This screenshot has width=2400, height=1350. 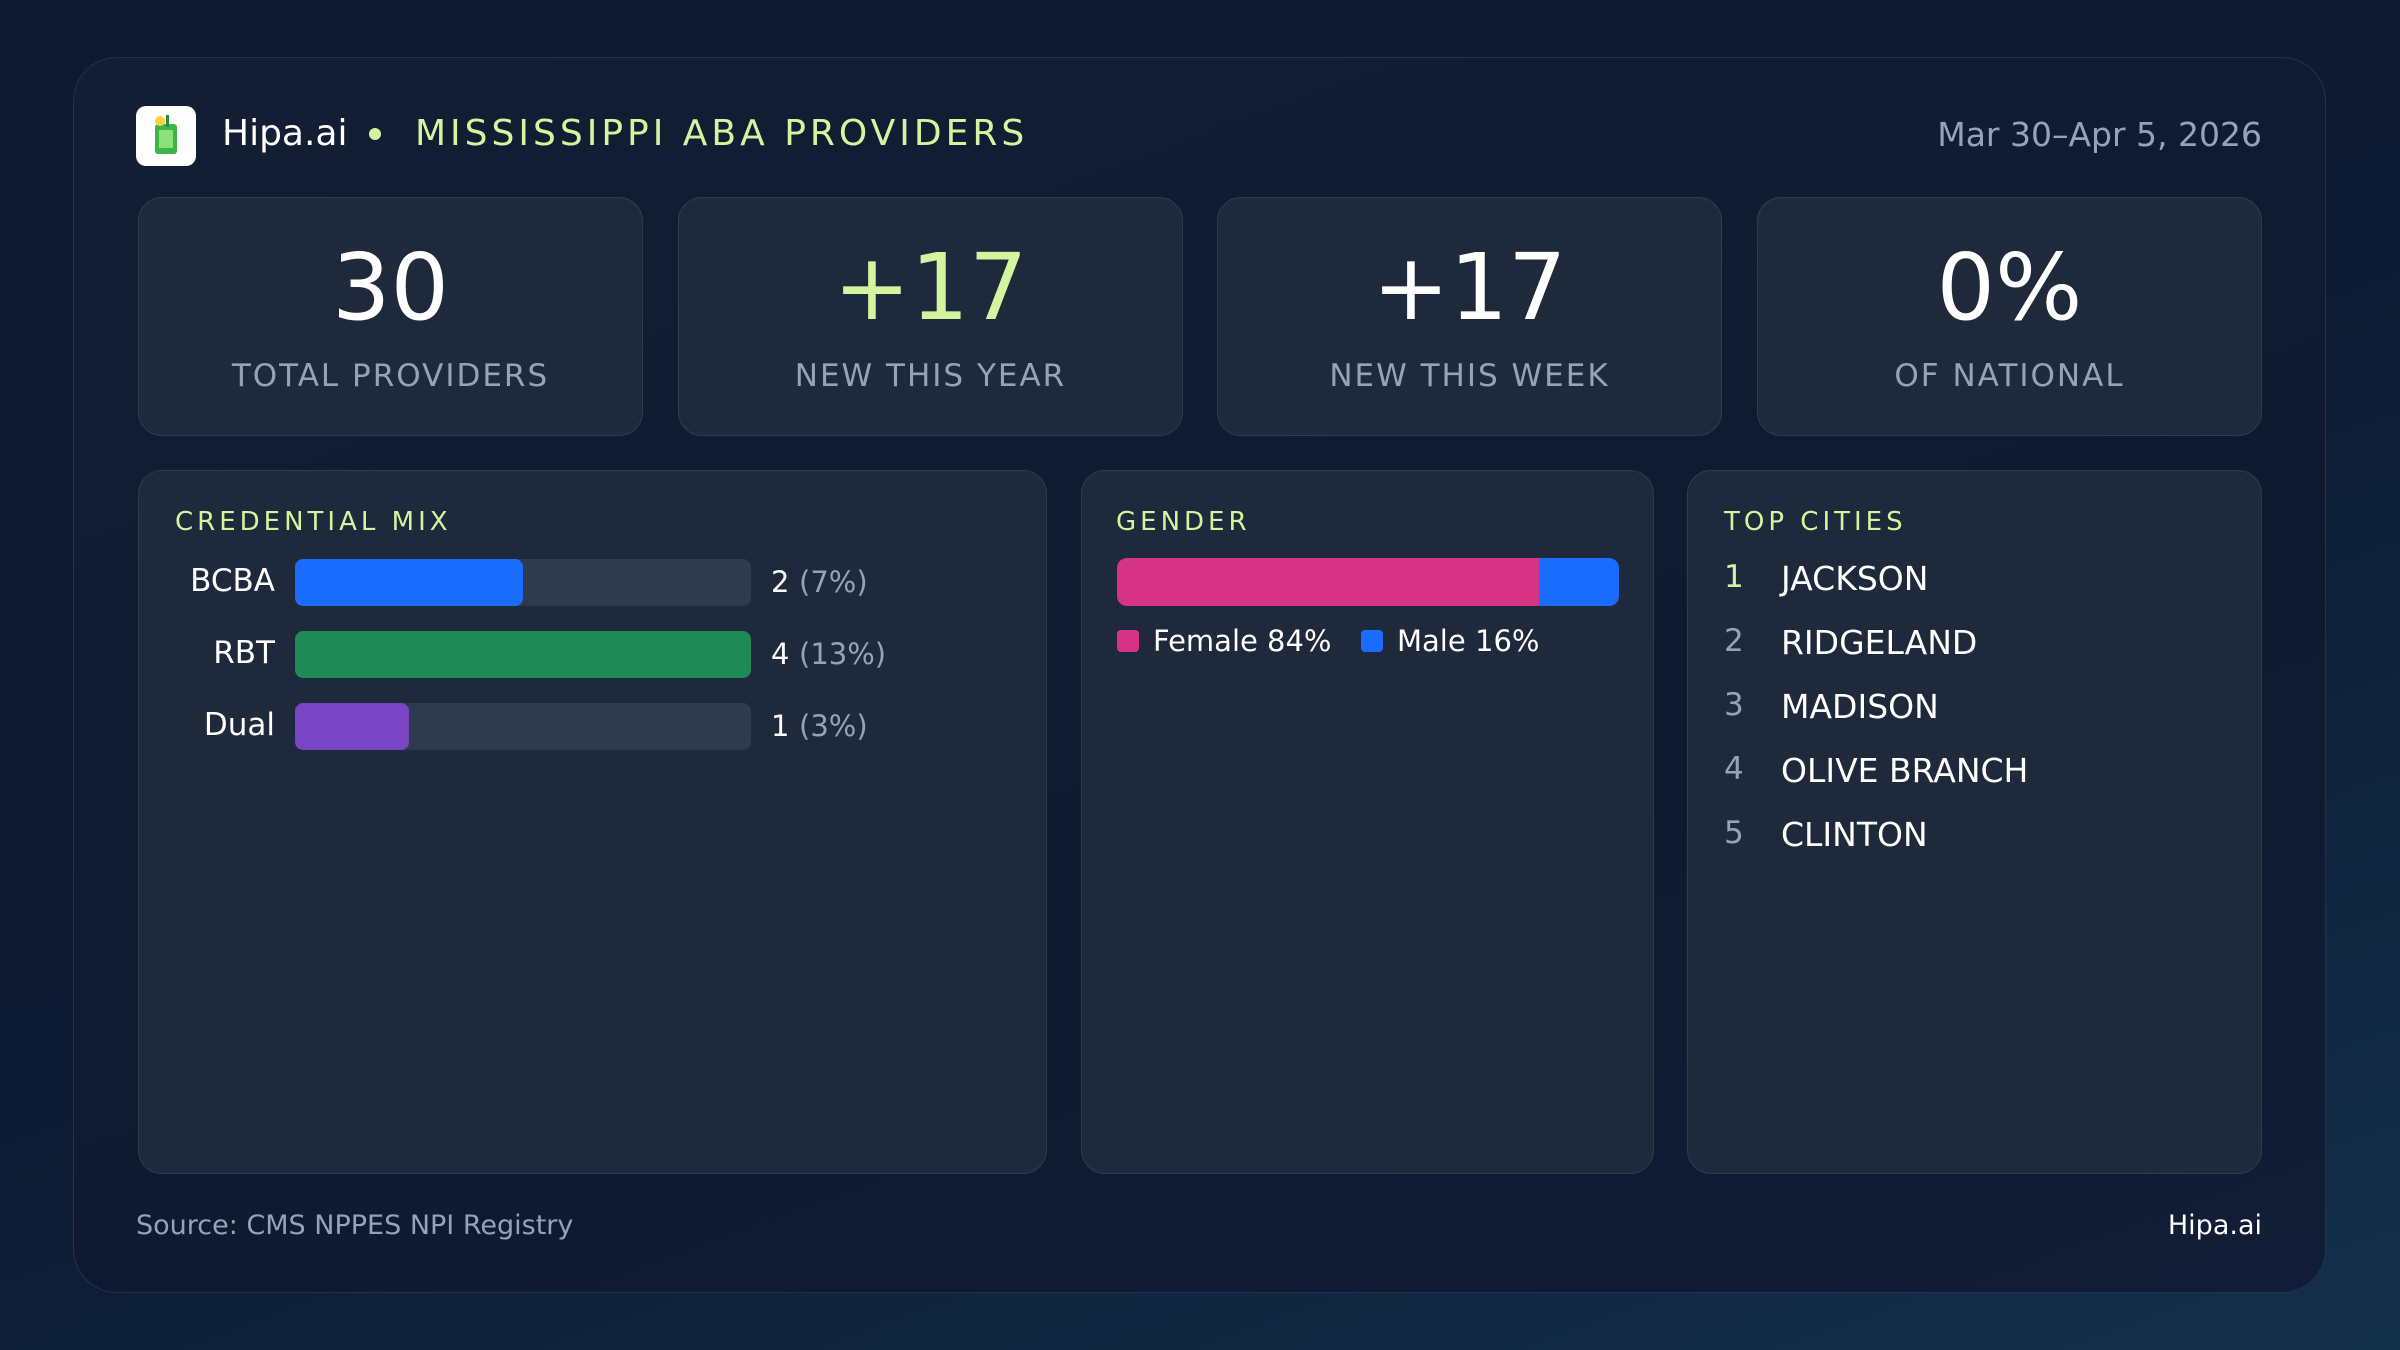 I want to click on category-label: RBT, so click(x=244, y=653).